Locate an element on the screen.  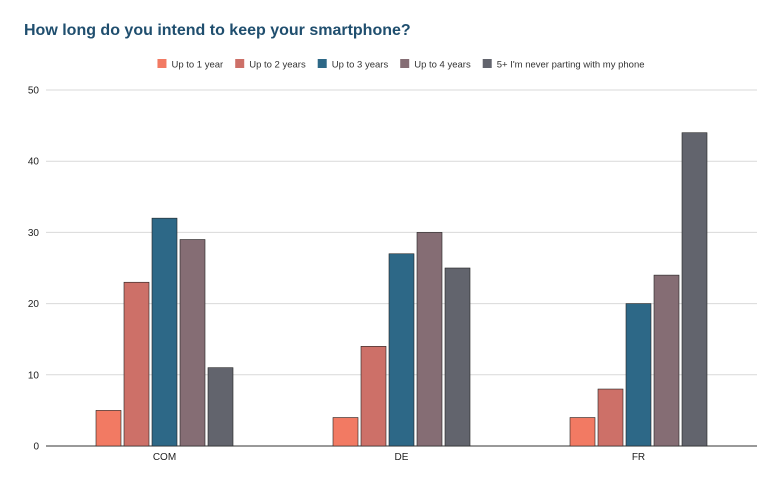
x-tick-label: DE is located at coordinates (402, 457).